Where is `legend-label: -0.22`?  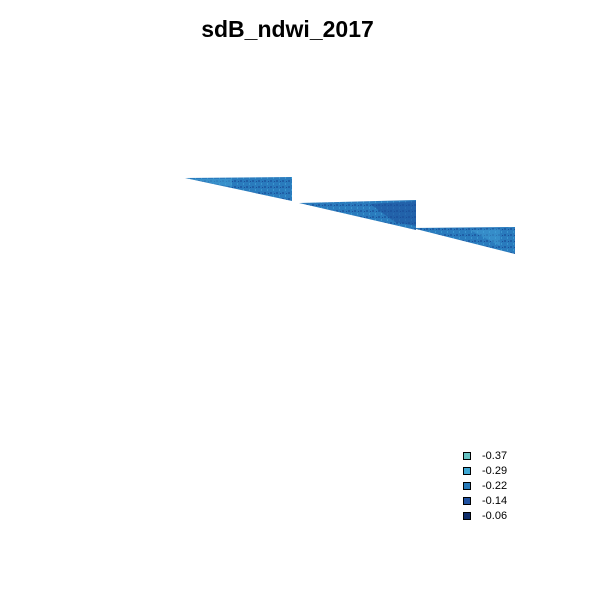
legend-label: -0.22 is located at coordinates (495, 485).